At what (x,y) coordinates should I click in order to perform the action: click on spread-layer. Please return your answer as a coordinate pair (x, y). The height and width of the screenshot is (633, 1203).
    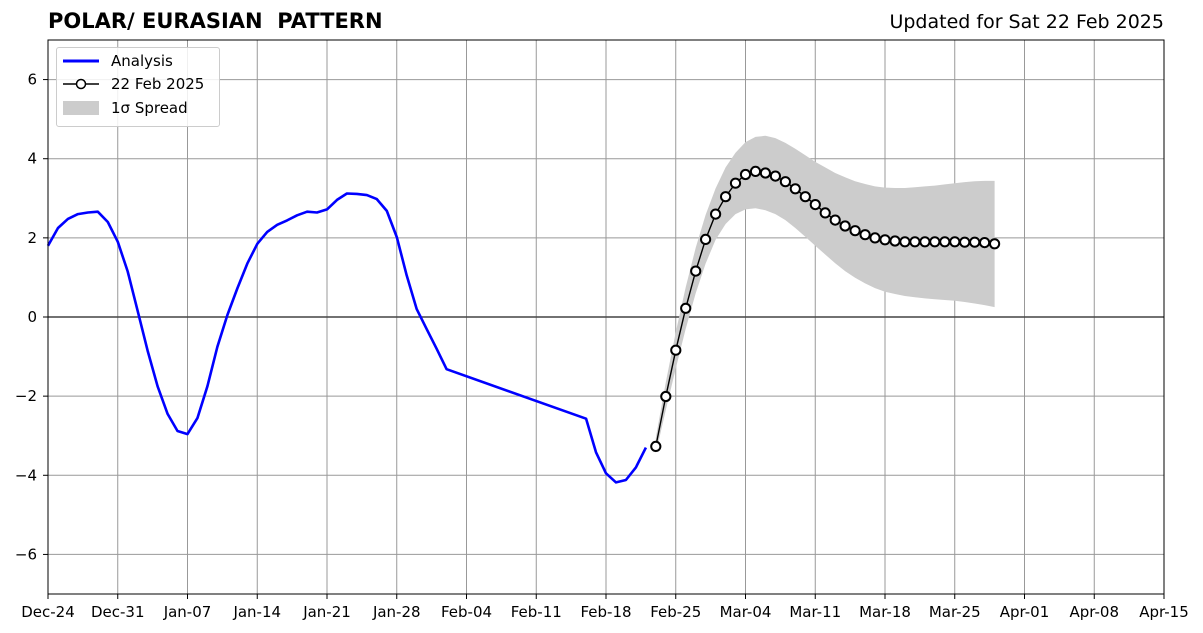
    Looking at the image, I should click on (825, 294).